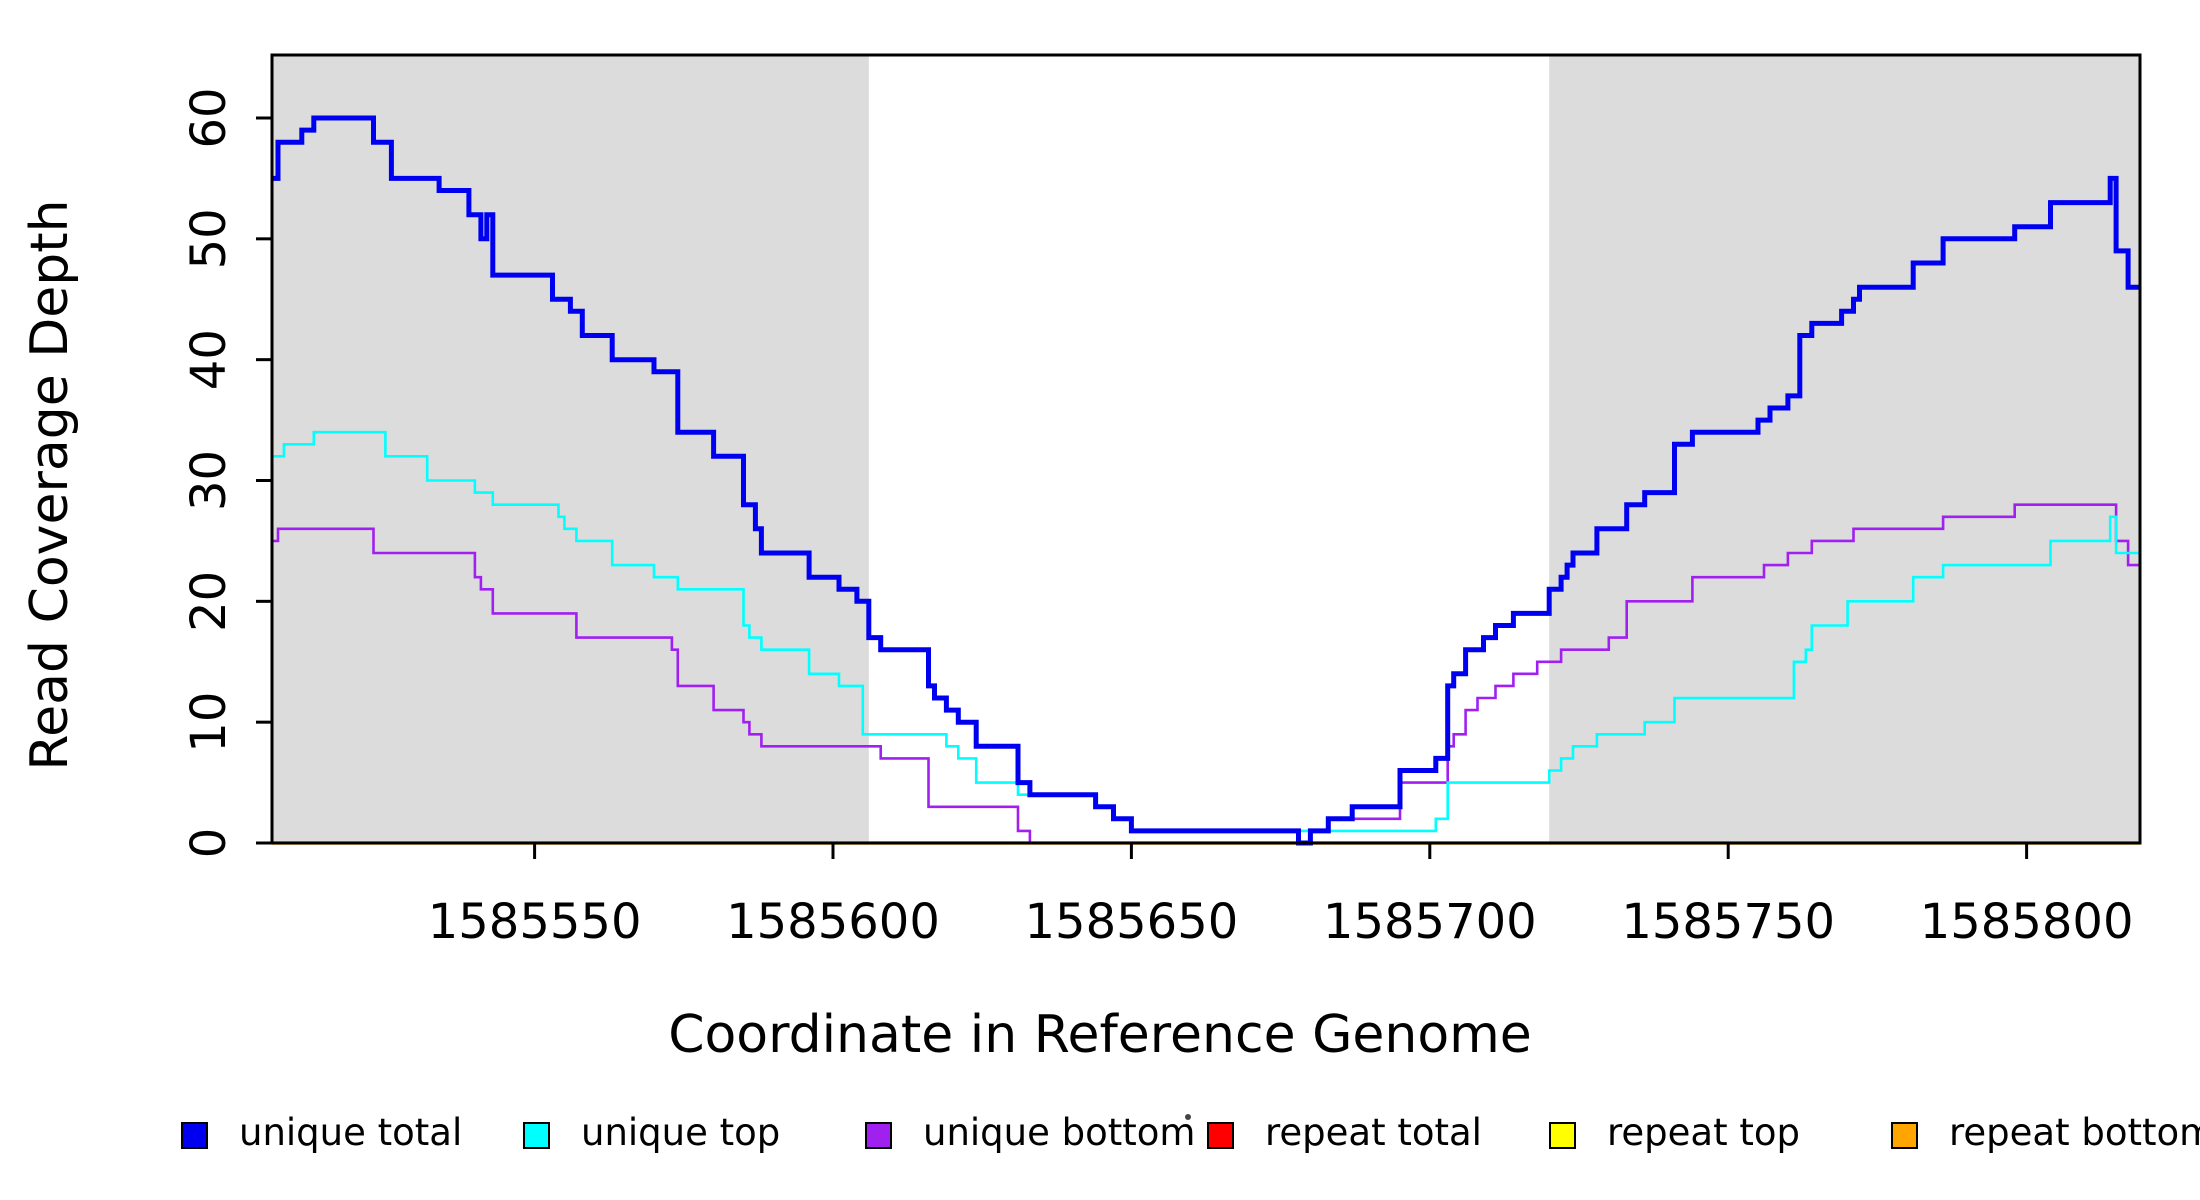  What do you see at coordinates (535, 922) in the screenshot?
I see `x-tick-label: 1585550` at bounding box center [535, 922].